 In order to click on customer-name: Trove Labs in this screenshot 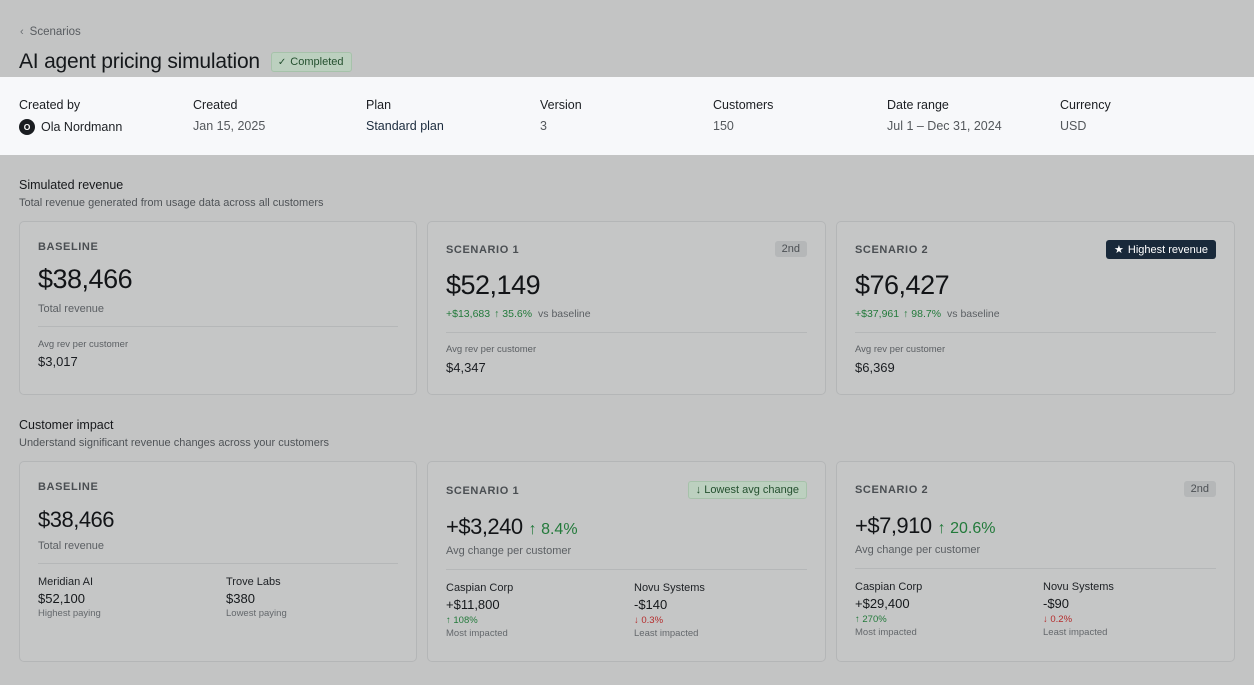, I will do `click(253, 582)`.